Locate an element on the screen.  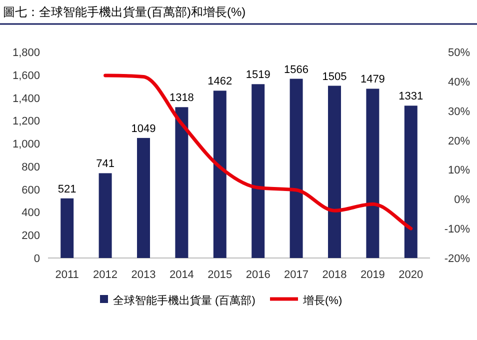
y2-tick-label: -10% is located at coordinates (457, 230).